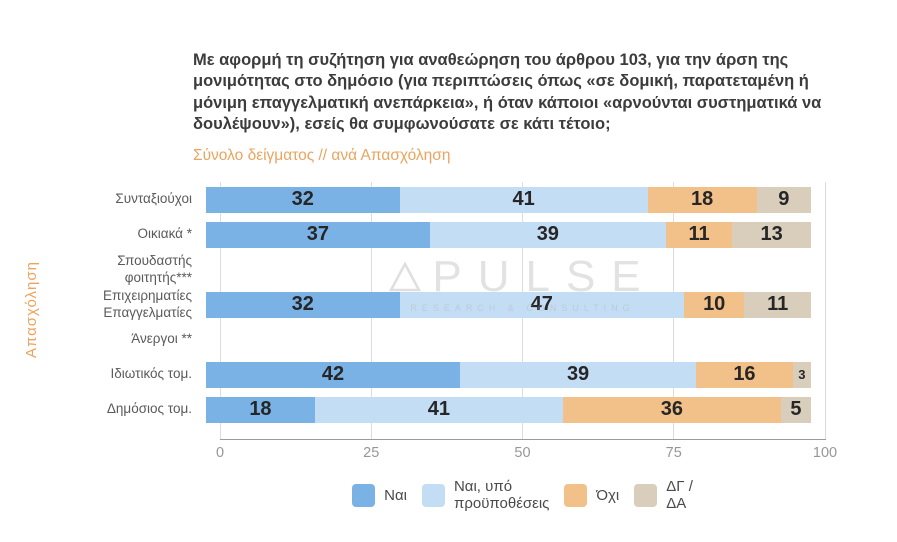 The image size is (897, 542). What do you see at coordinates (379, 495) in the screenshot?
I see `legend-item: Ναι` at bounding box center [379, 495].